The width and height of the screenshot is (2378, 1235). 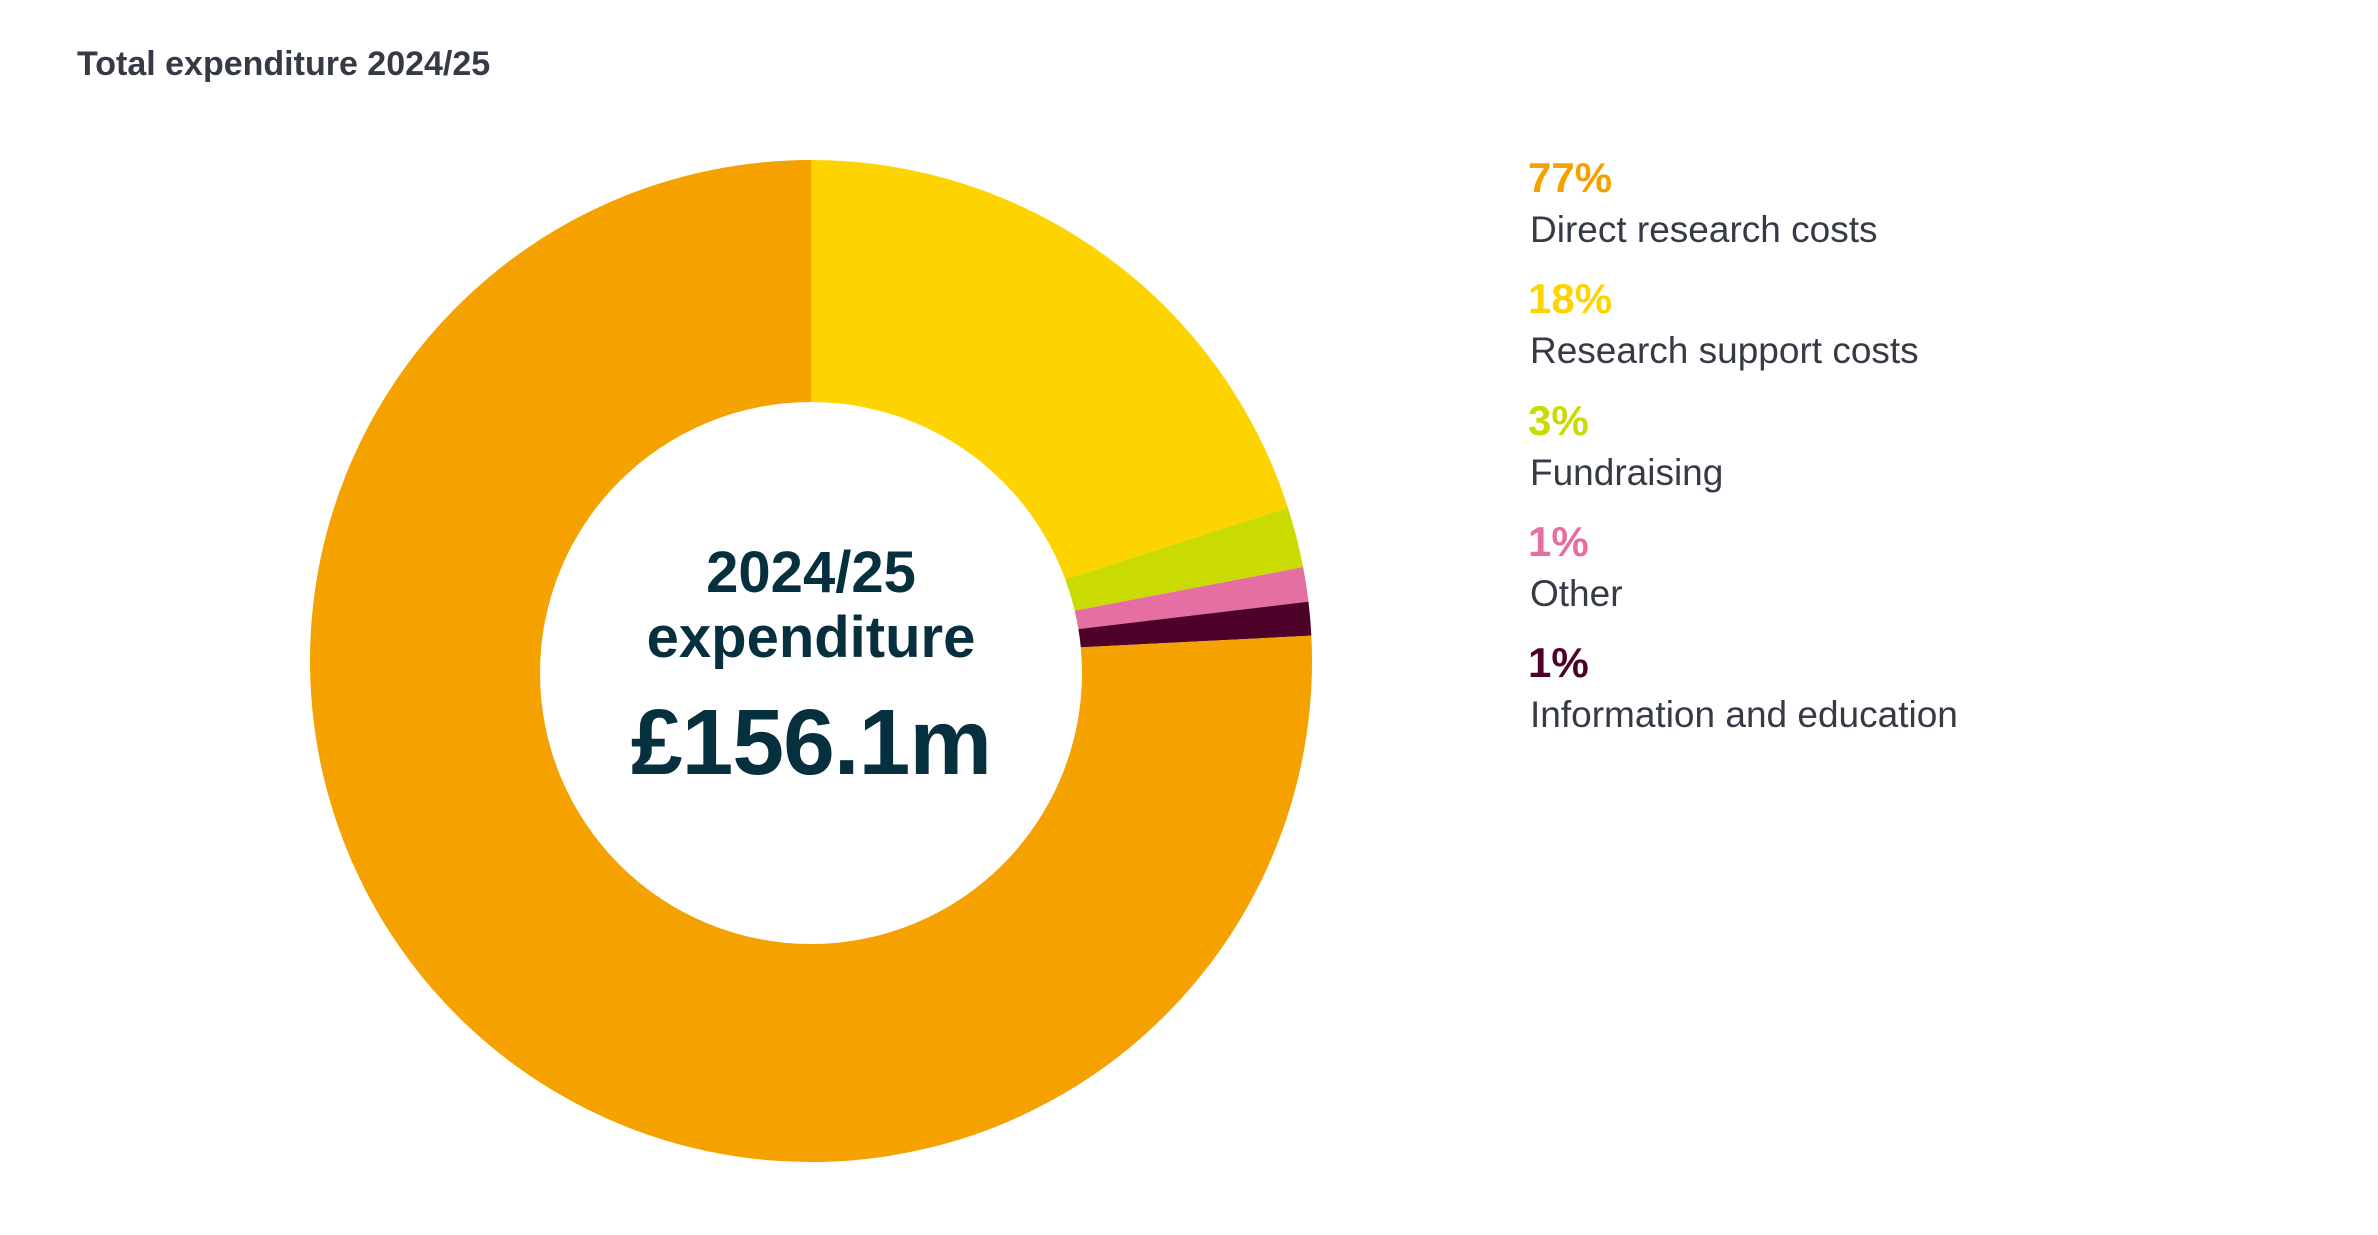 What do you see at coordinates (811, 637) in the screenshot?
I see `center-label: expenditure` at bounding box center [811, 637].